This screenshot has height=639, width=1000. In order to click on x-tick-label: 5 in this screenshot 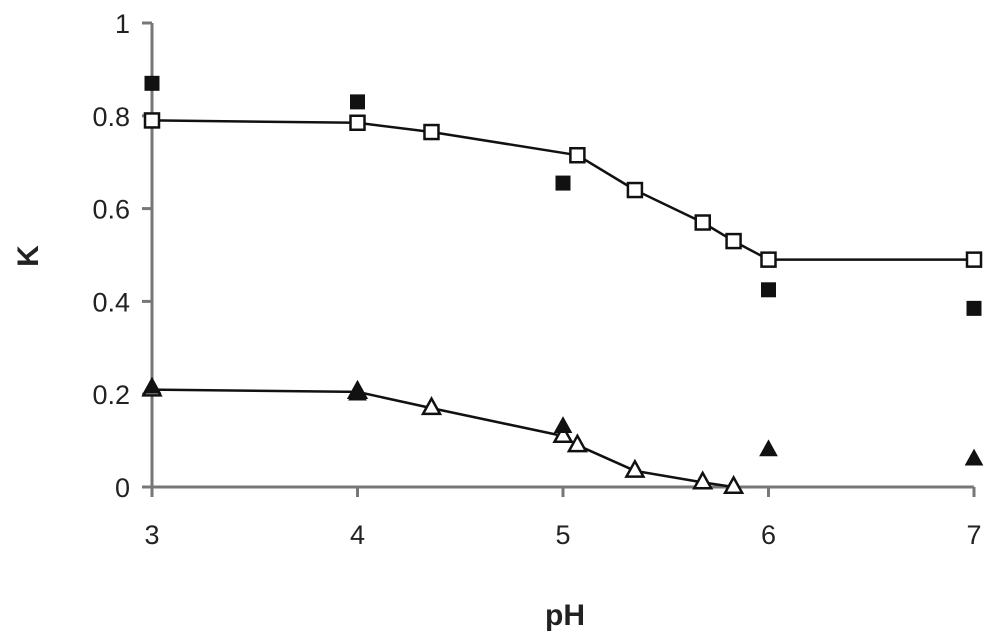, I will do `click(562, 535)`.